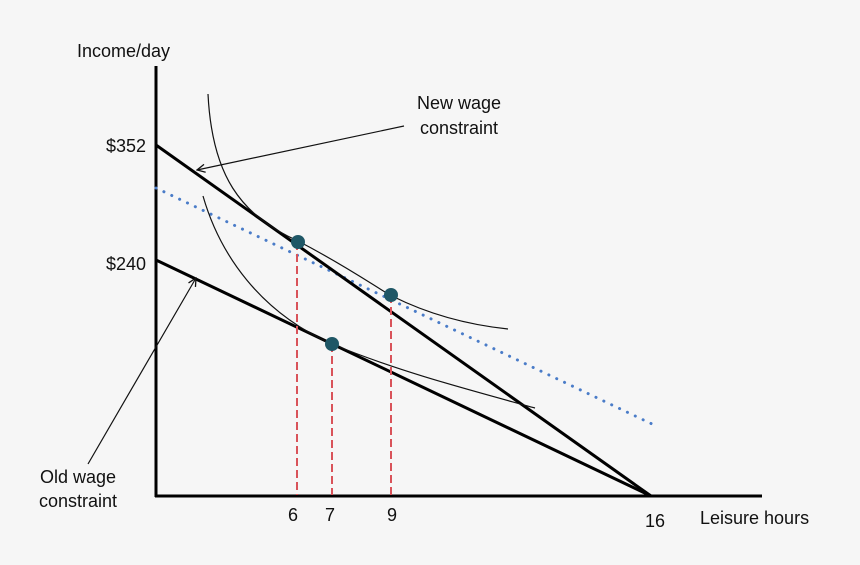 This screenshot has height=565, width=860. What do you see at coordinates (459, 103) in the screenshot?
I see `new-wage-label-line1: New wage` at bounding box center [459, 103].